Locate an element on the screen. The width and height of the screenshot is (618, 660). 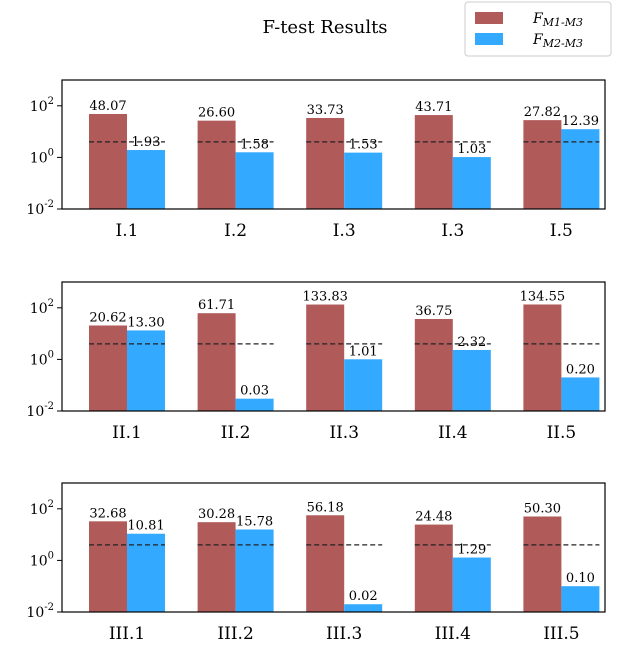
bar-label-p2-s1-c5: 134.55 is located at coordinates (543, 296).